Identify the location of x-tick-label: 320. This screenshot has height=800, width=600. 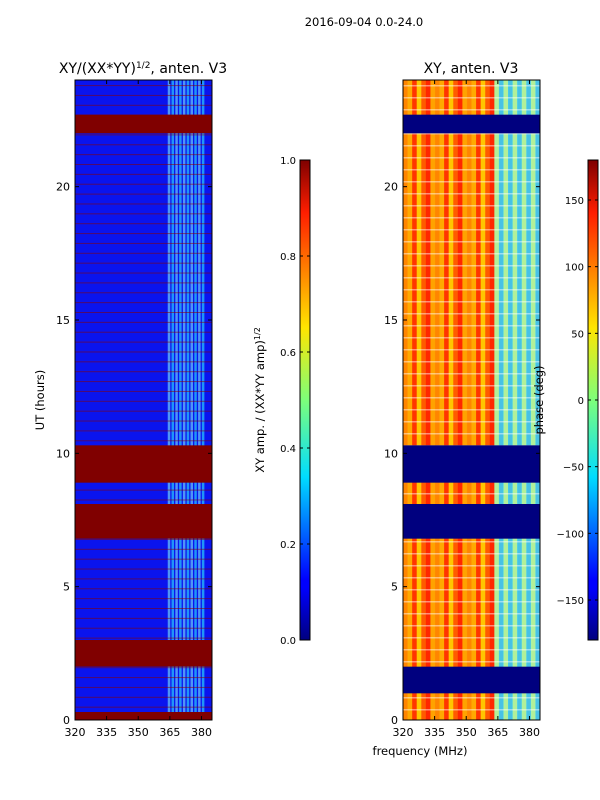
(75, 732).